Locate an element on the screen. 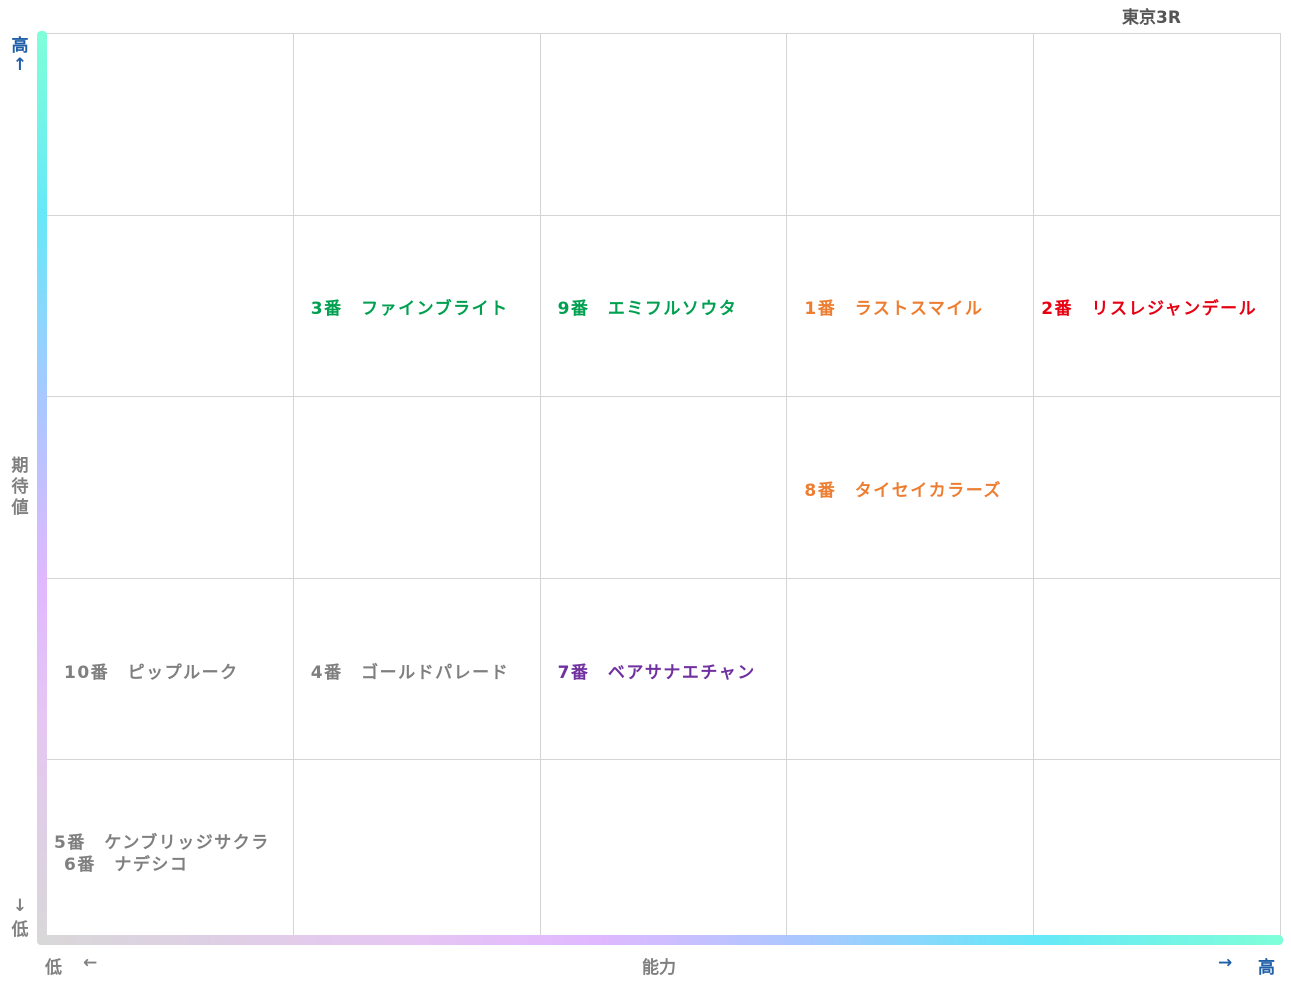 Image resolution: width=1291 pixels, height=983 pixels. chart-title: 東京3R is located at coordinates (1151, 18).